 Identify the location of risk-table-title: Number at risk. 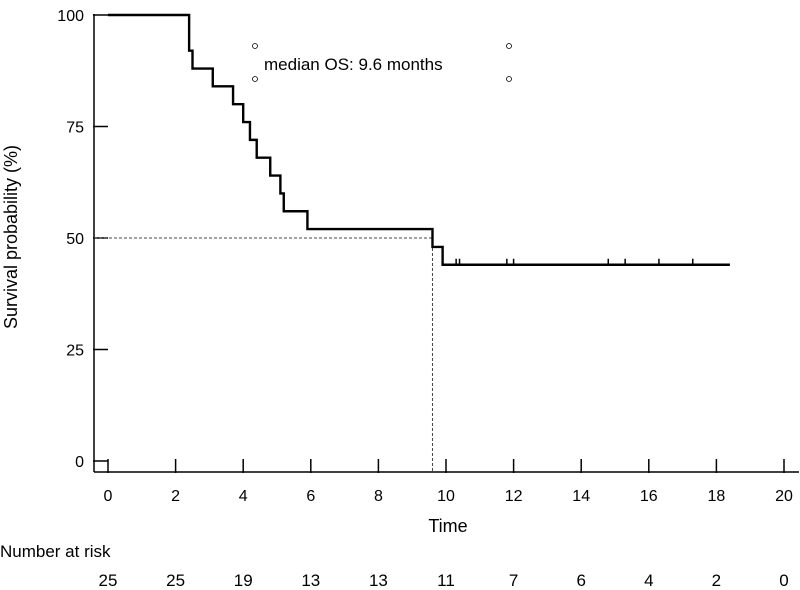
(55, 551).